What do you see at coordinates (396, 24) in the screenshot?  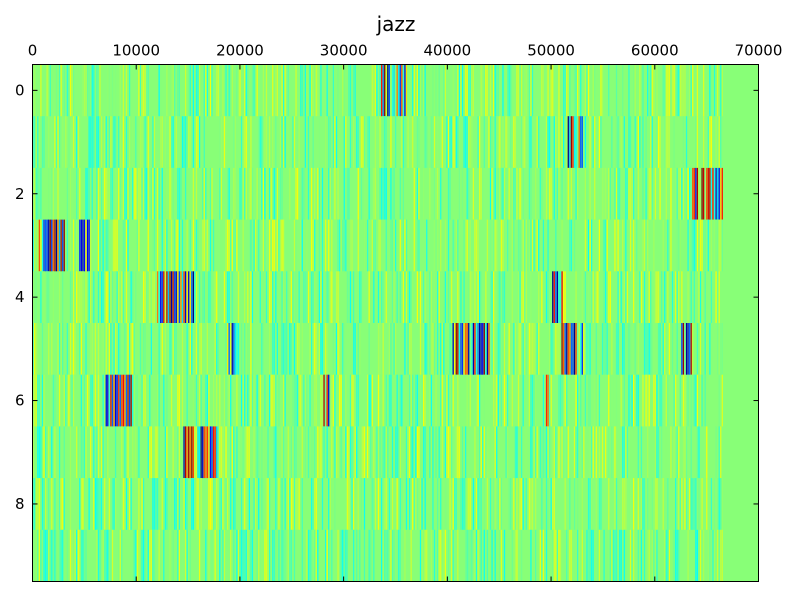 I see `chart-title: jazz` at bounding box center [396, 24].